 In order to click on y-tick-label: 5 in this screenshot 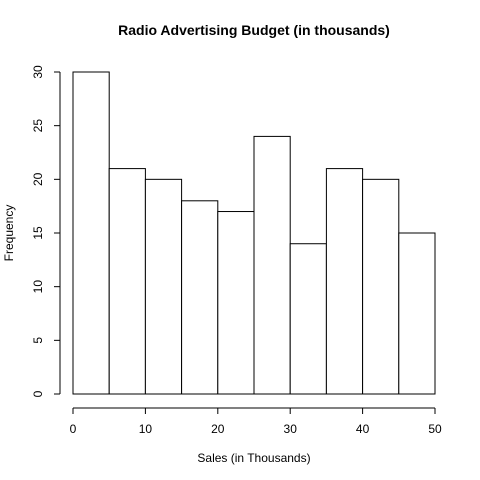, I will do `click(38, 340)`.